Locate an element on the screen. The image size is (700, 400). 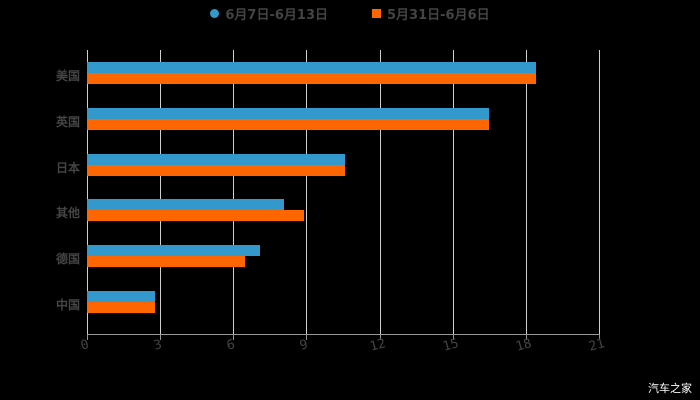
category-label: 其他 is located at coordinates (67, 213).